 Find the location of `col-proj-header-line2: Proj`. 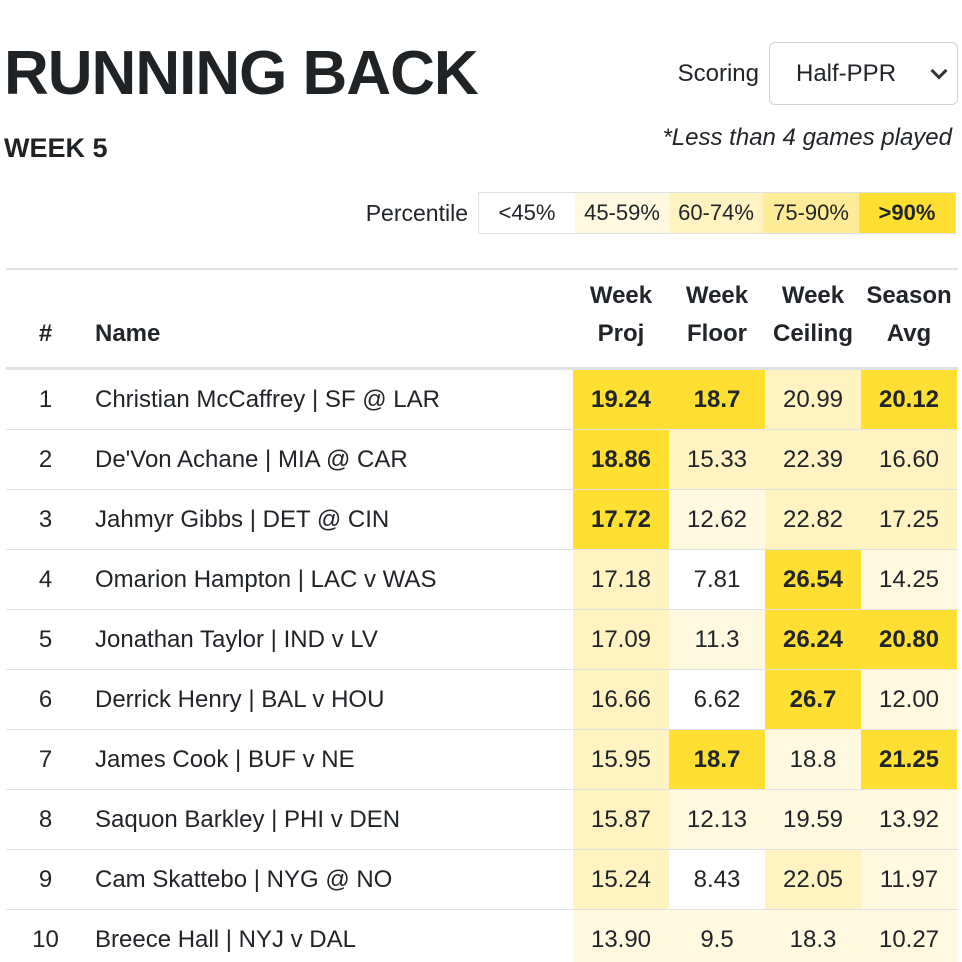

col-proj-header-line2: Proj is located at coordinates (621, 333).